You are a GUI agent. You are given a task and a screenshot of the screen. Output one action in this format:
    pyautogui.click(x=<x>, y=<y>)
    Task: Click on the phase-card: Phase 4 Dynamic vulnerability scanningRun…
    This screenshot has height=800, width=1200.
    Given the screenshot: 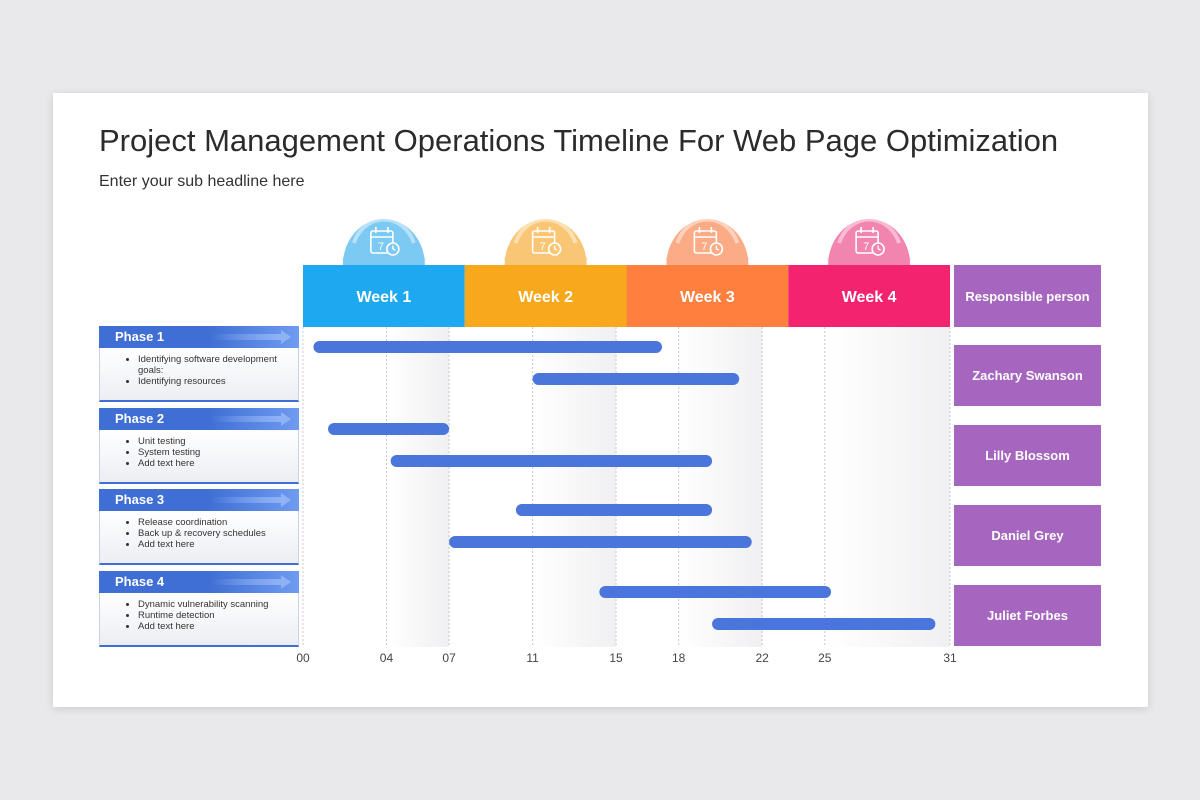 What is the action you would take?
    pyautogui.click(x=199, y=609)
    